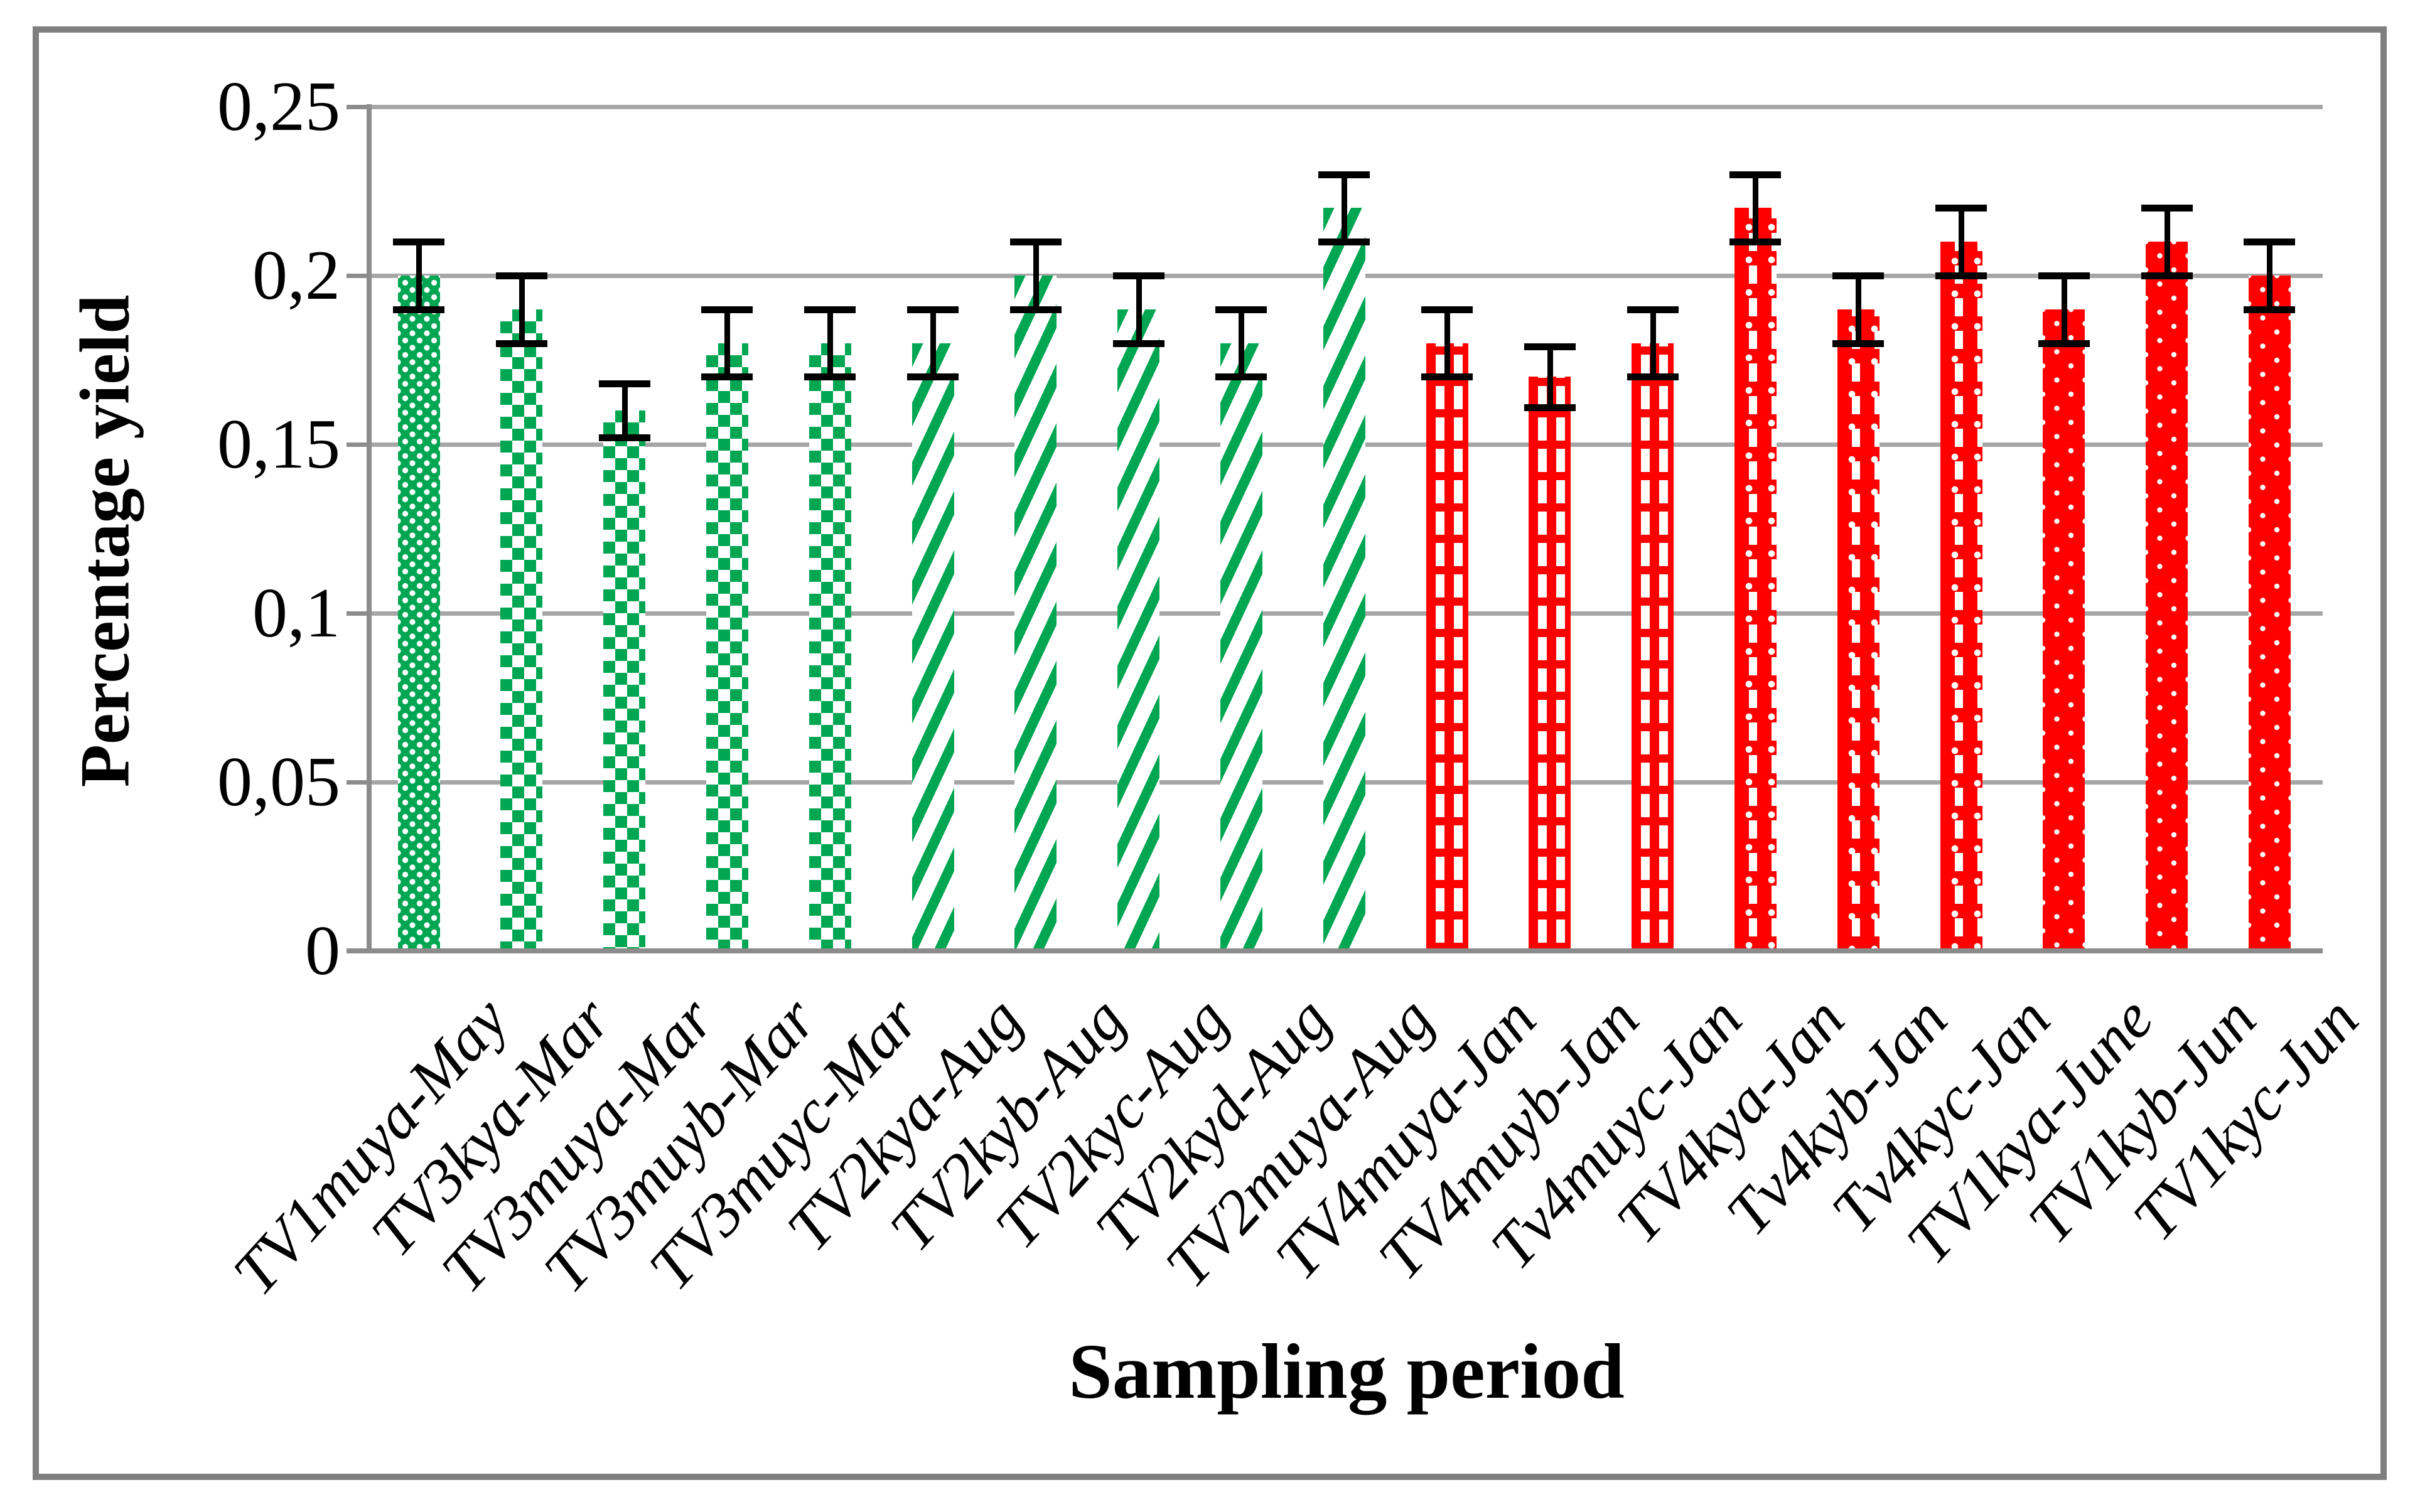 This screenshot has width=2420, height=1512. I want to click on bar-TV1kyb-Jun, so click(2167, 596).